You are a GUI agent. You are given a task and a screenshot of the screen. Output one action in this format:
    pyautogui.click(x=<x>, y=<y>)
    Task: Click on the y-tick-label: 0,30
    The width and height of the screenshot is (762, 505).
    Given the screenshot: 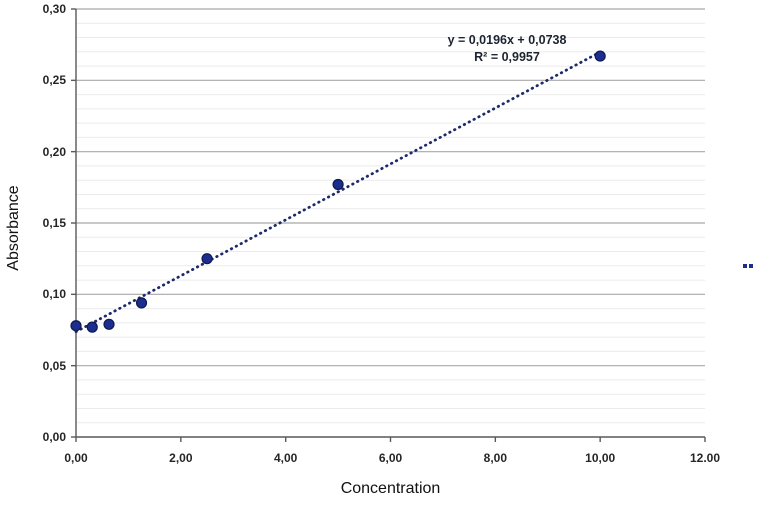 What is the action you would take?
    pyautogui.click(x=54, y=9)
    